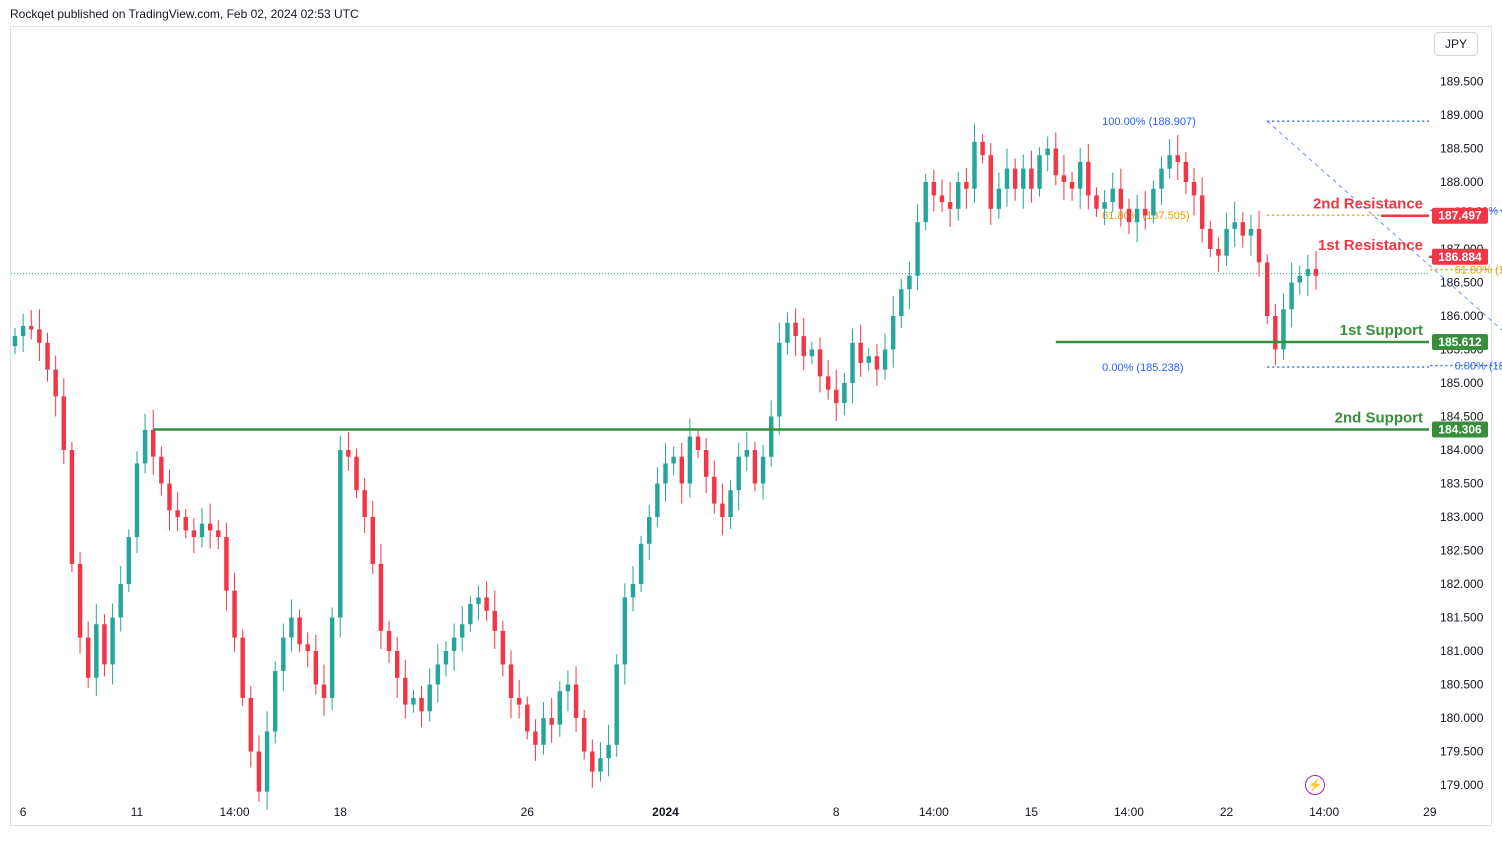 This screenshot has width=1502, height=861. What do you see at coordinates (1462, 785) in the screenshot?
I see `y-tick-label: 179.000` at bounding box center [1462, 785].